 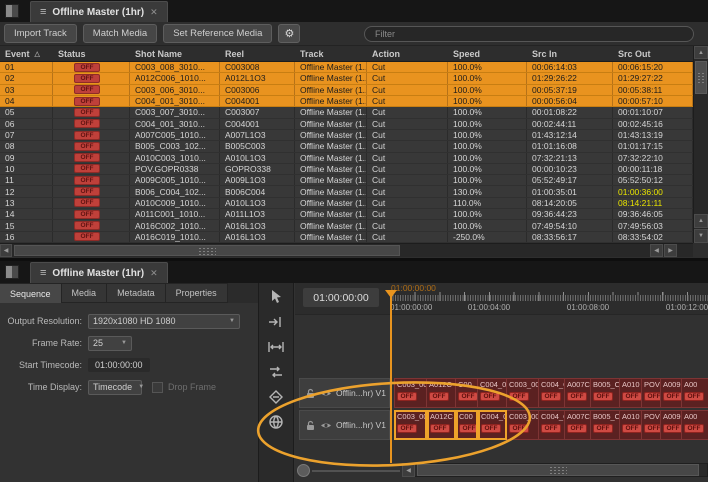 What do you see at coordinates (701, 52) in the screenshot?
I see `scroll-up-button: ▲` at bounding box center [701, 52].